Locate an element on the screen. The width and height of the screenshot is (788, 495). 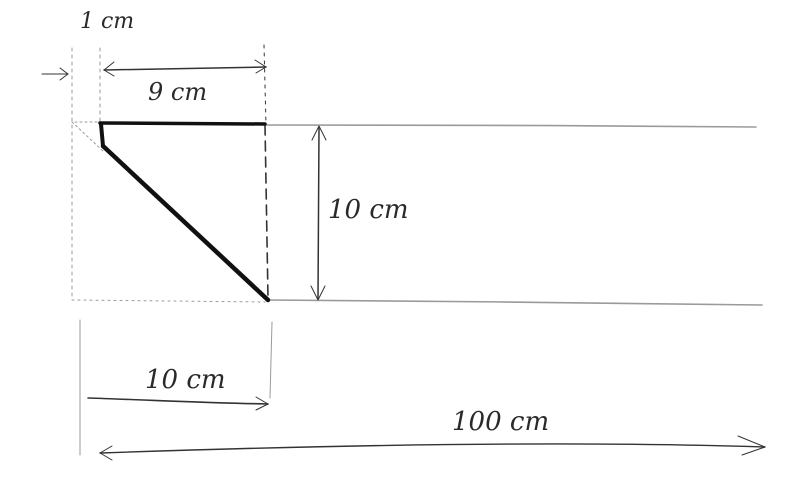
ten-cm-vertical-bottom-arrowhead is located at coordinates (318, 293).